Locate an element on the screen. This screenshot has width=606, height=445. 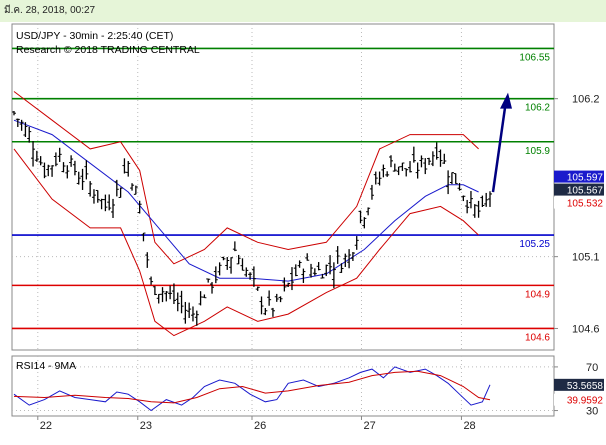
forecast-arrow is located at coordinates (501, 142).